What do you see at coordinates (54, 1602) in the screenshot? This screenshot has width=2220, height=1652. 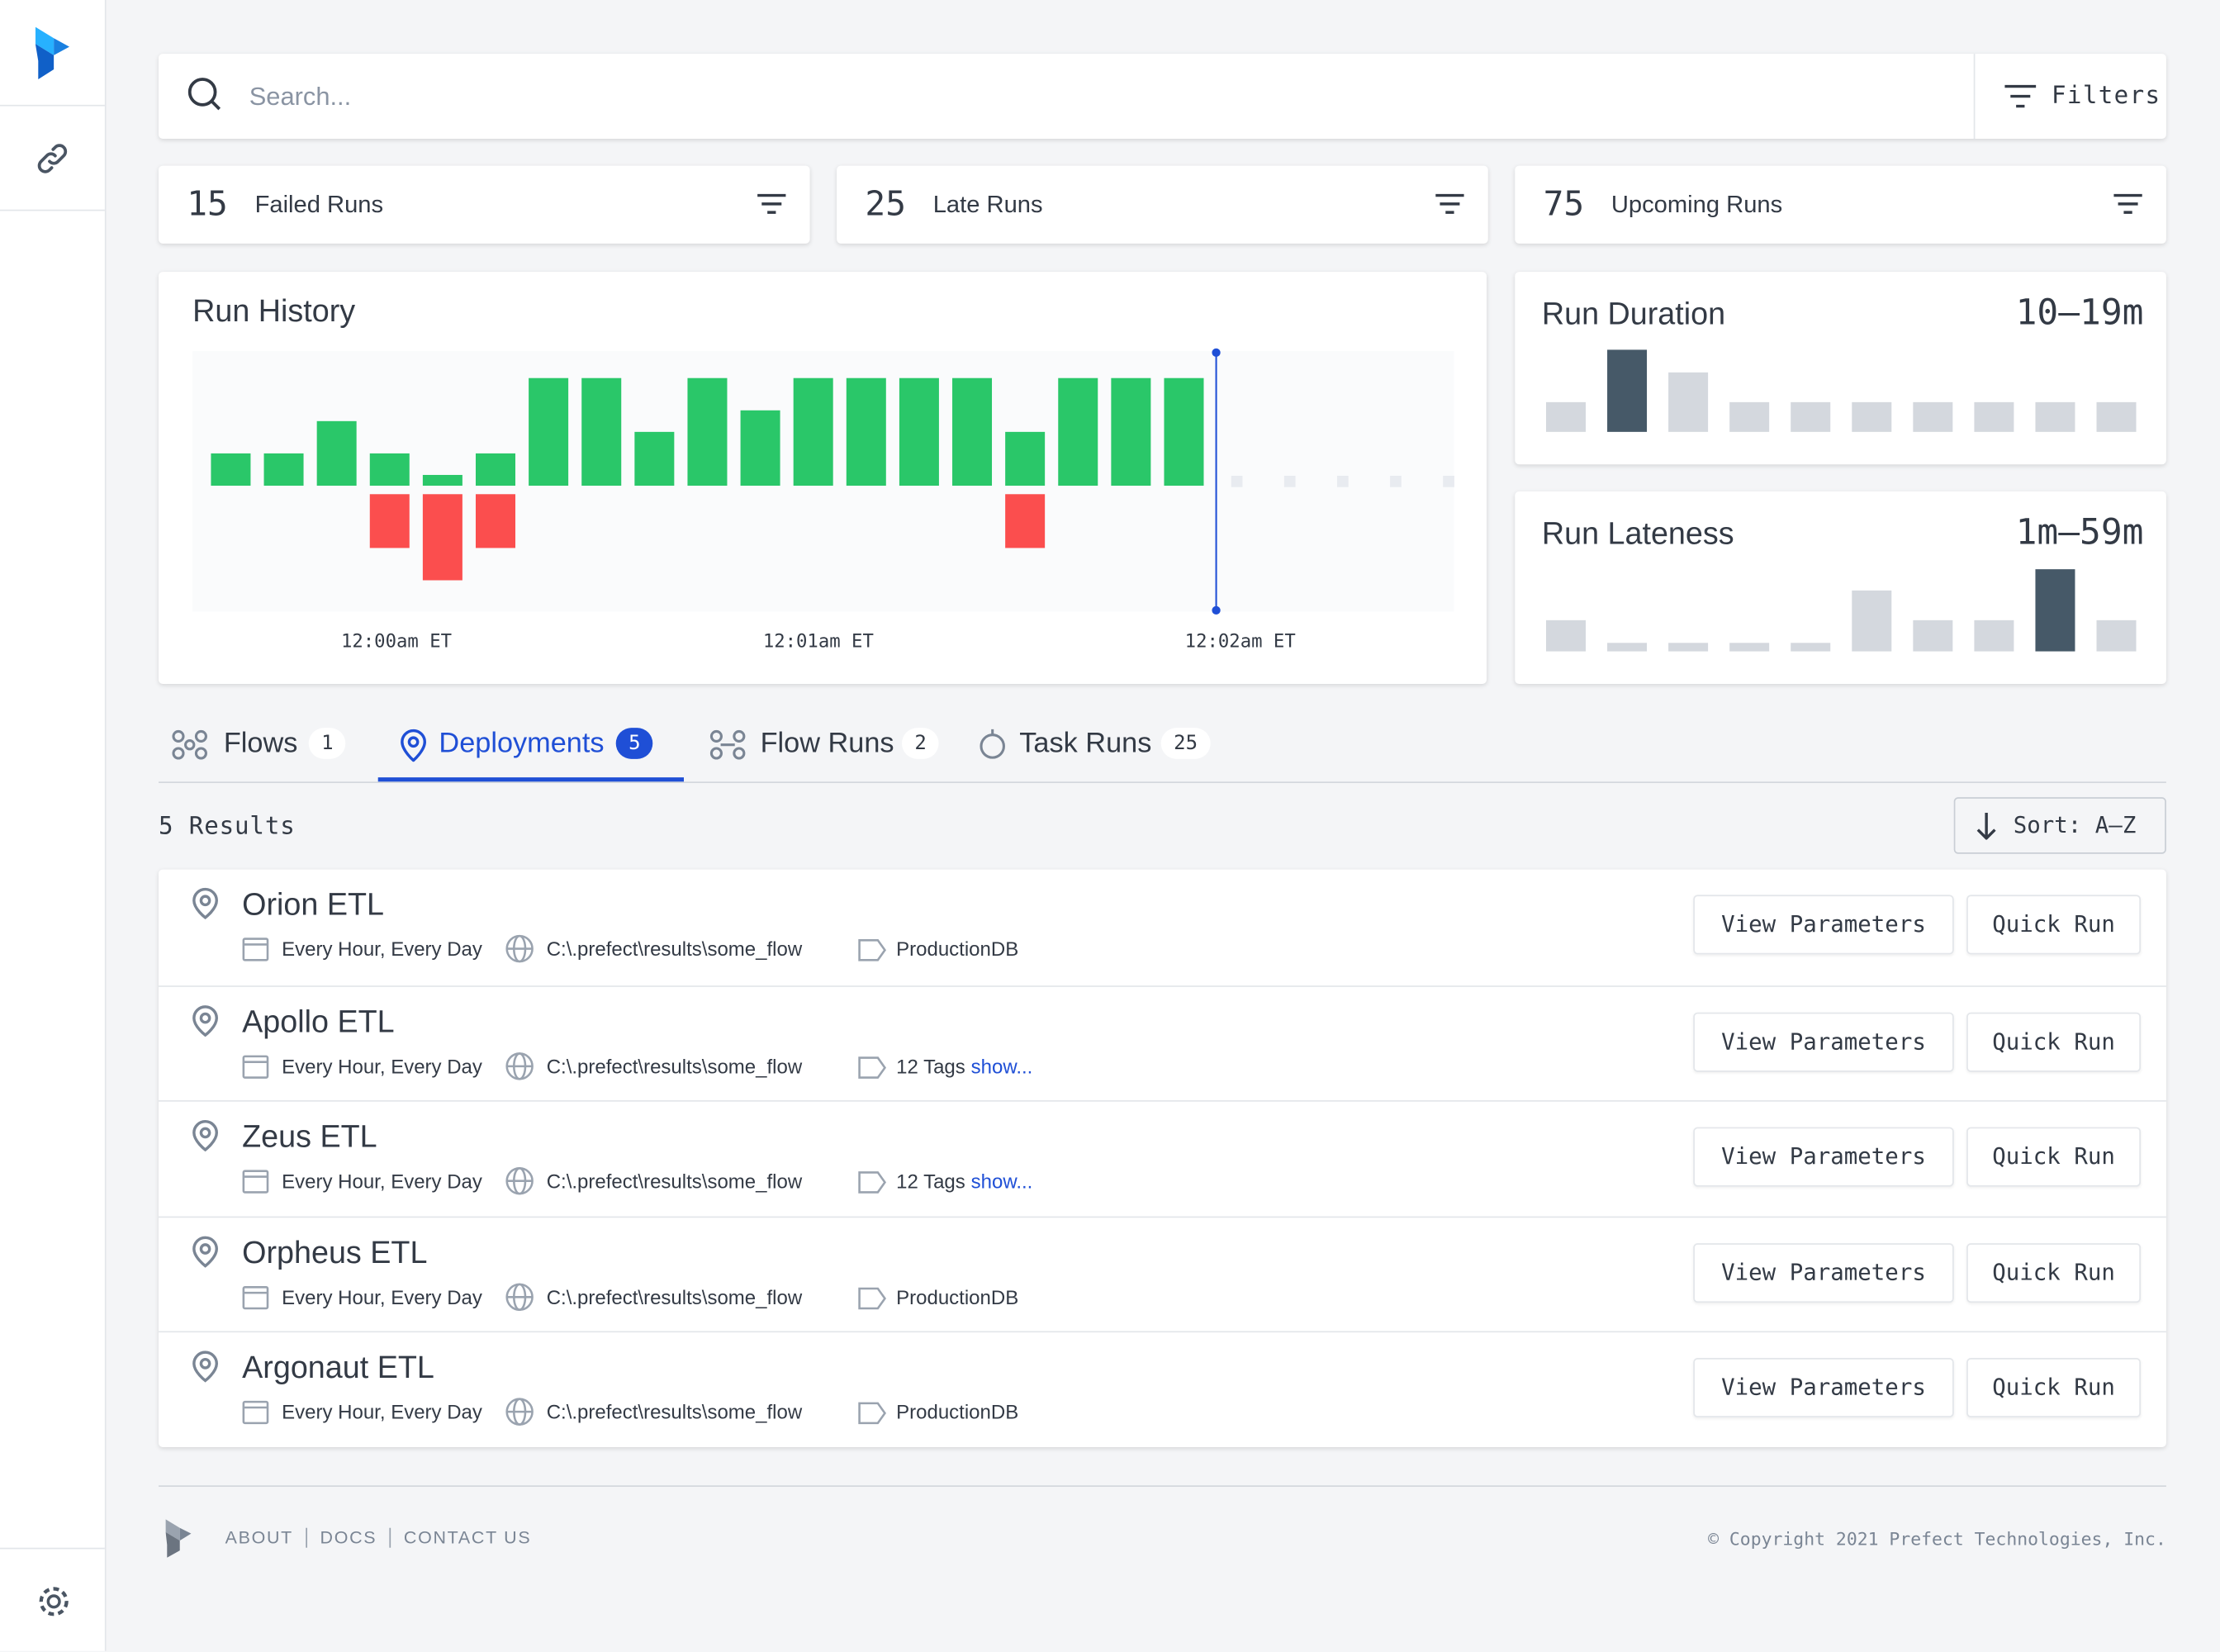 I see `settings-icon` at bounding box center [54, 1602].